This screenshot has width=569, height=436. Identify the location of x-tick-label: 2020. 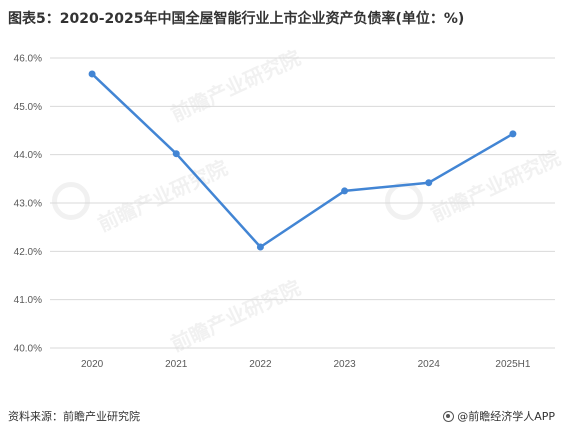
(92, 364).